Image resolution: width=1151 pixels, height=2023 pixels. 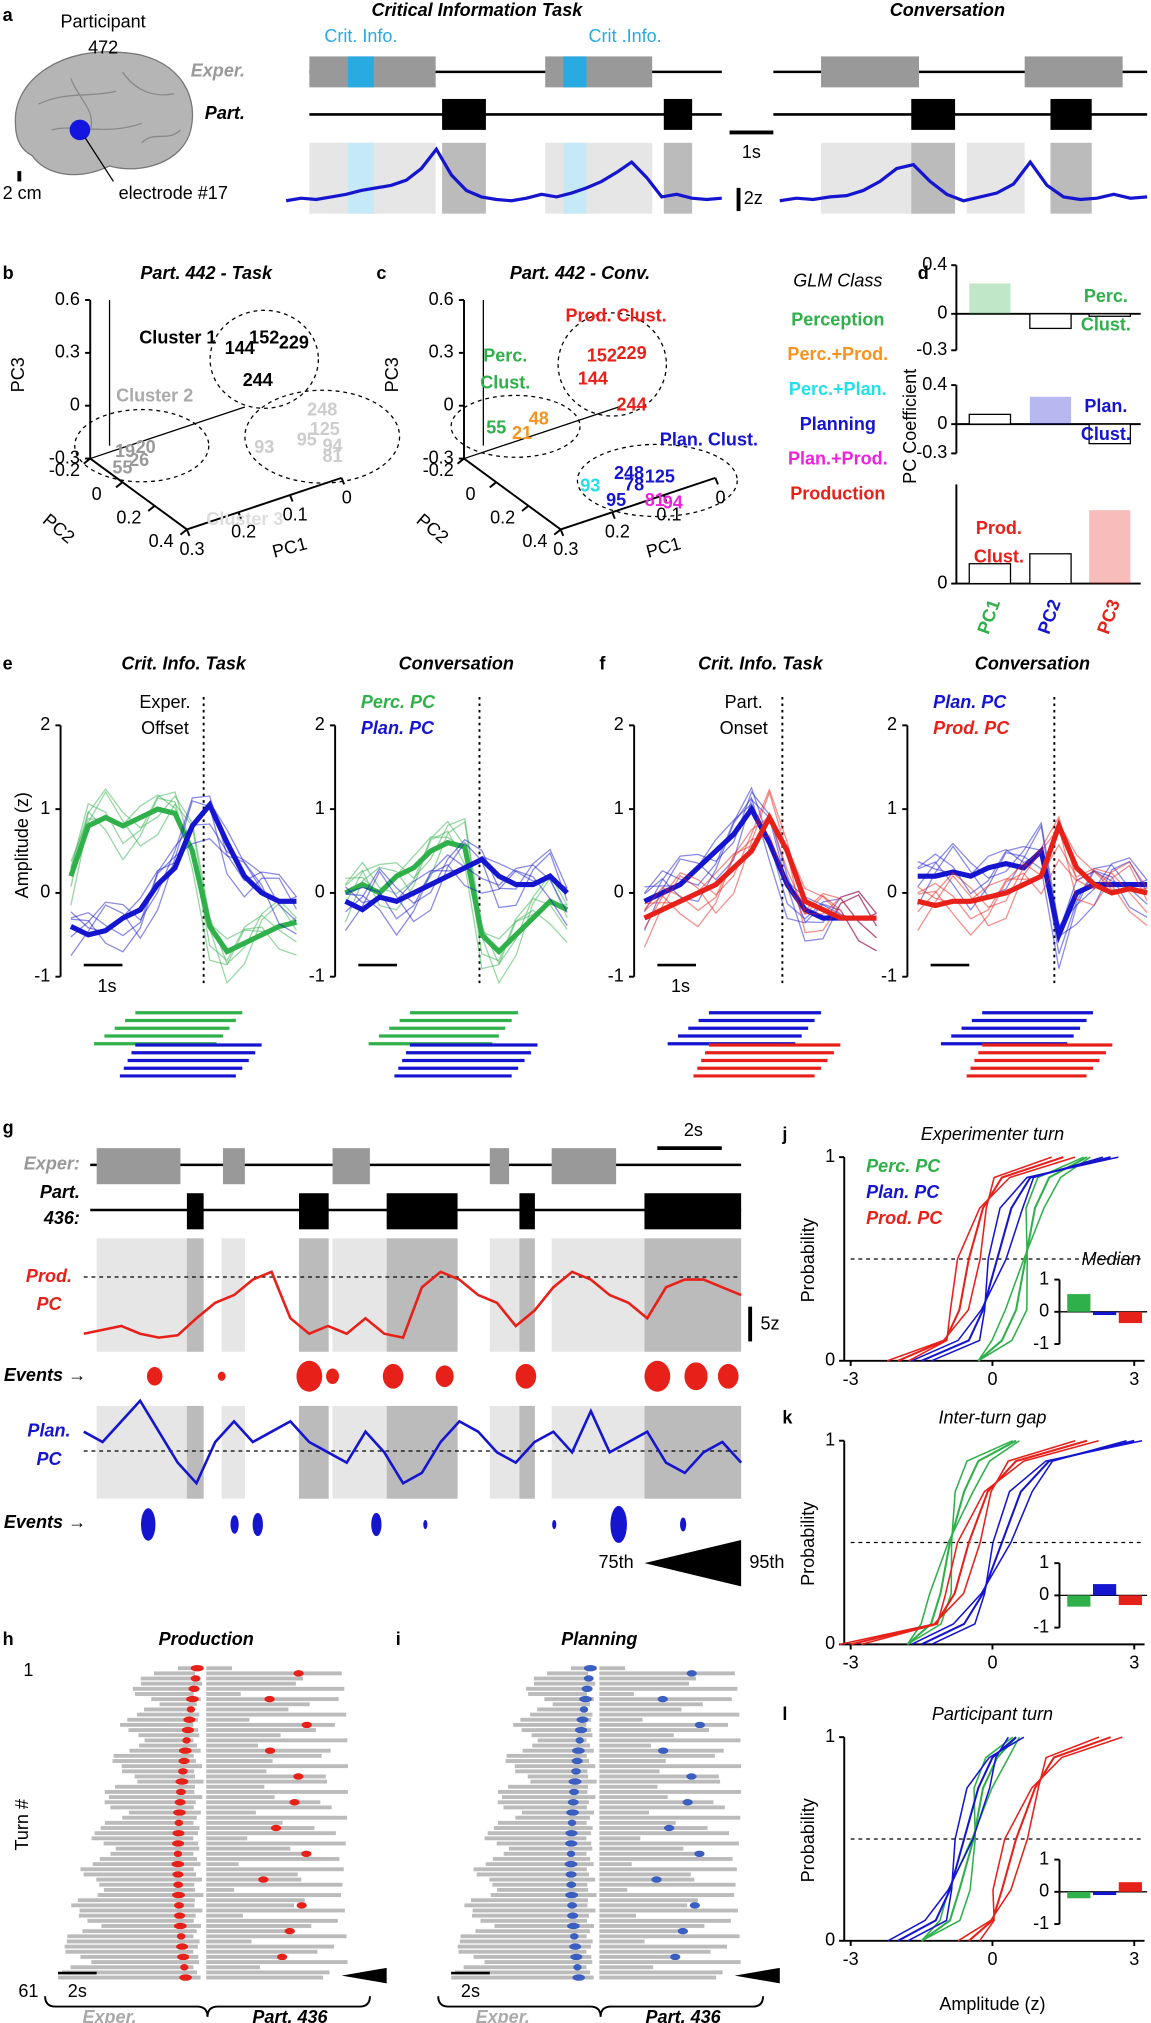 I want to click on label: Cluster 1, so click(x=177, y=337).